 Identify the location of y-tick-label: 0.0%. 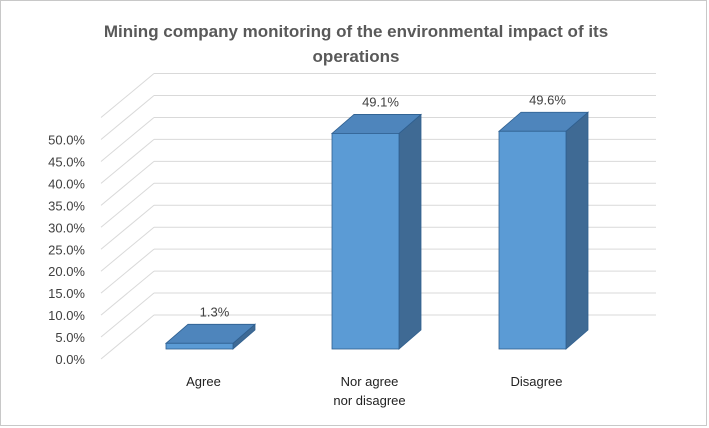
(70, 359).